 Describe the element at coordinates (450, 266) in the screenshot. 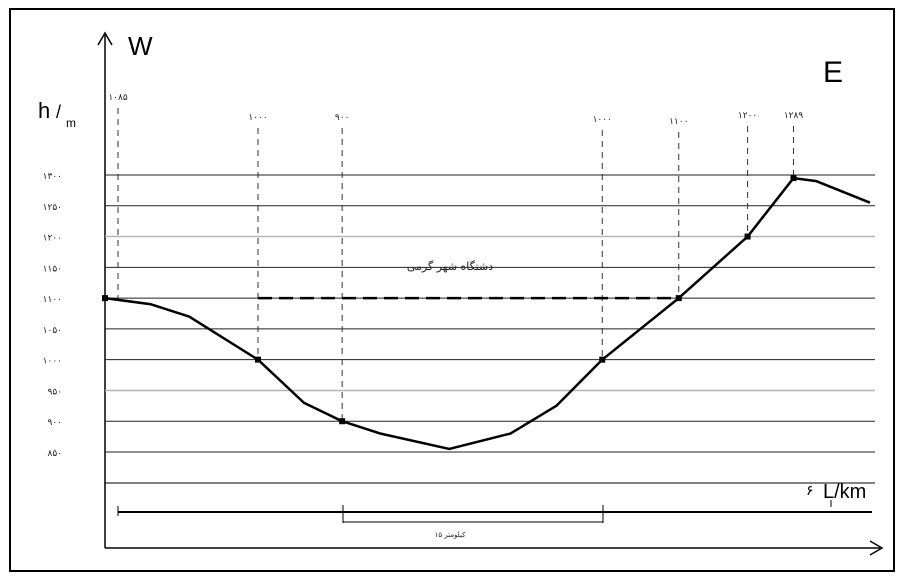

I see `plain-caption: دشتگاه شهر گرمی` at that location.